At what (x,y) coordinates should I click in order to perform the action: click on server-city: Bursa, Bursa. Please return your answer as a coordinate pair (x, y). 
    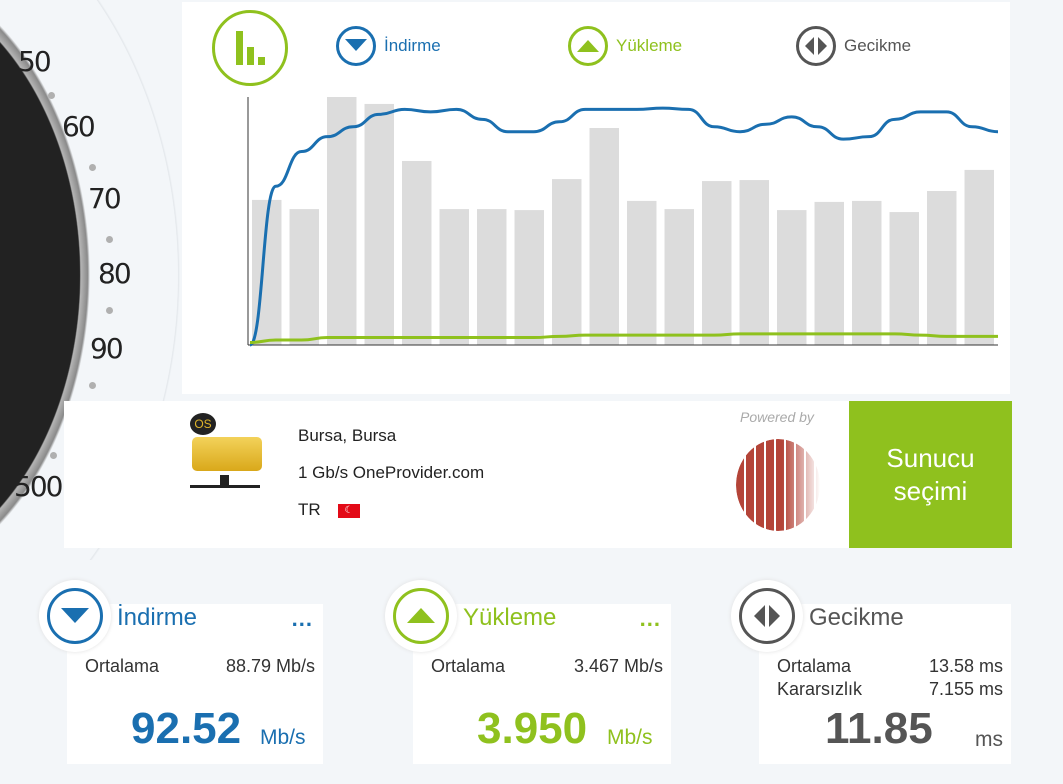
    Looking at the image, I should click on (347, 435).